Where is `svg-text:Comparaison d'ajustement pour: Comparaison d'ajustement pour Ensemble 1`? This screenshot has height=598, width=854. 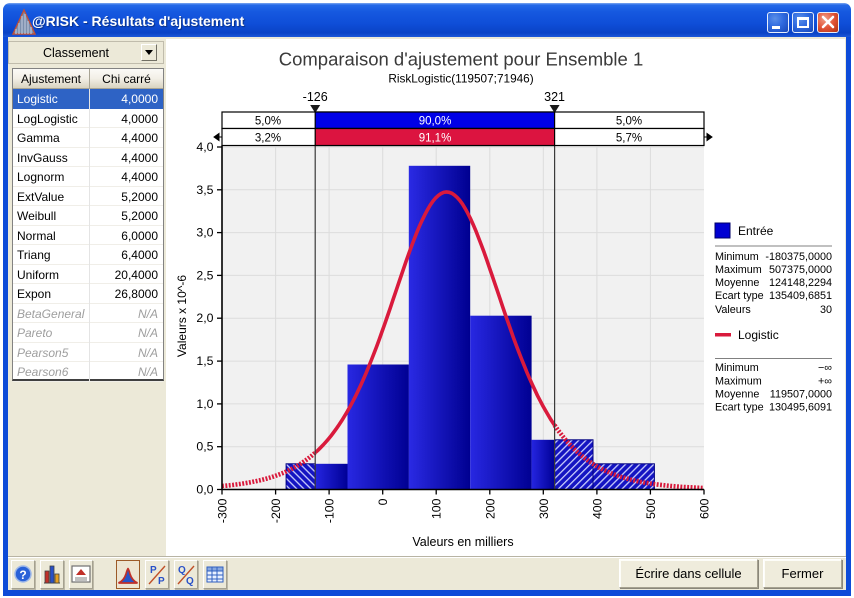
svg-text:Comparaison d'ajustement pour: Comparaison d'ajustement pour Ensemble 1 is located at coordinates (461, 59).